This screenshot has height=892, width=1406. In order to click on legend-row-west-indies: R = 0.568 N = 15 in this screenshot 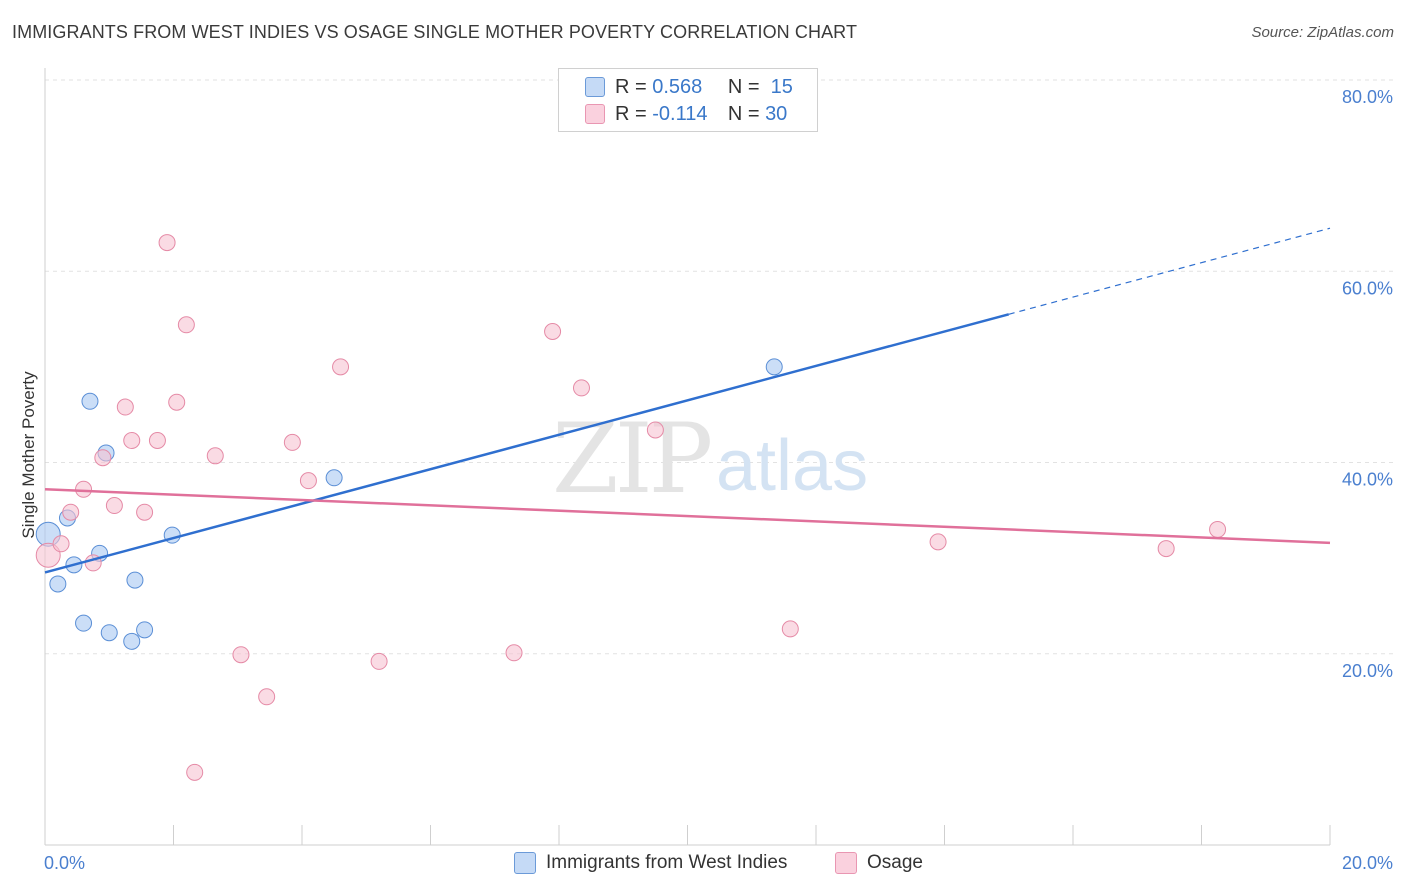, I will do `click(689, 87)`.